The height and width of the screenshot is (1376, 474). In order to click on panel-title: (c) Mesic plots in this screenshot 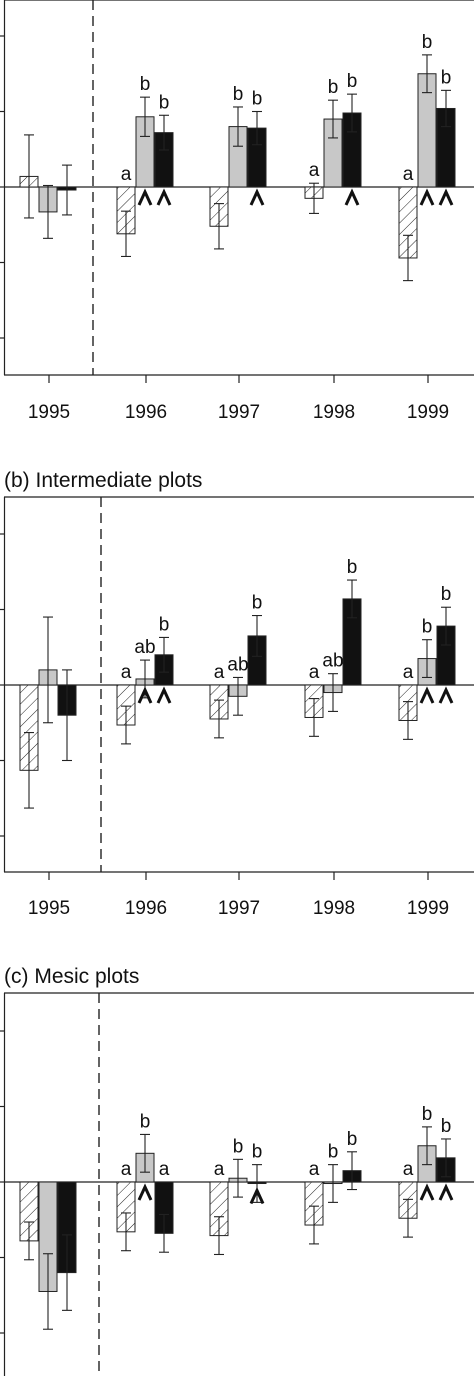, I will do `click(71, 976)`.